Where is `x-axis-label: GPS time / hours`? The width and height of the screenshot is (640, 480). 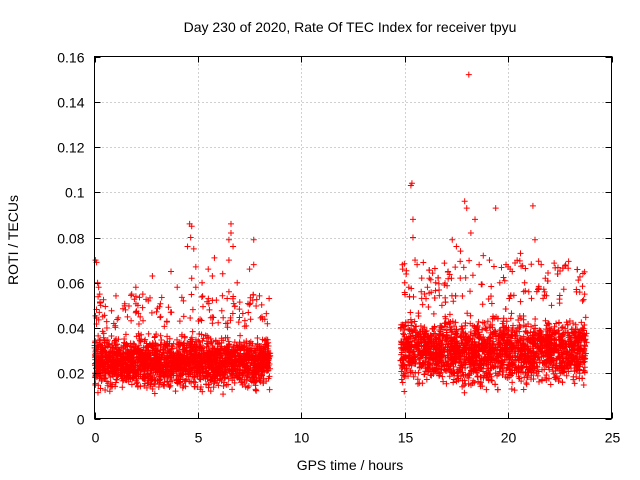
x-axis-label: GPS time / hours is located at coordinates (350, 465).